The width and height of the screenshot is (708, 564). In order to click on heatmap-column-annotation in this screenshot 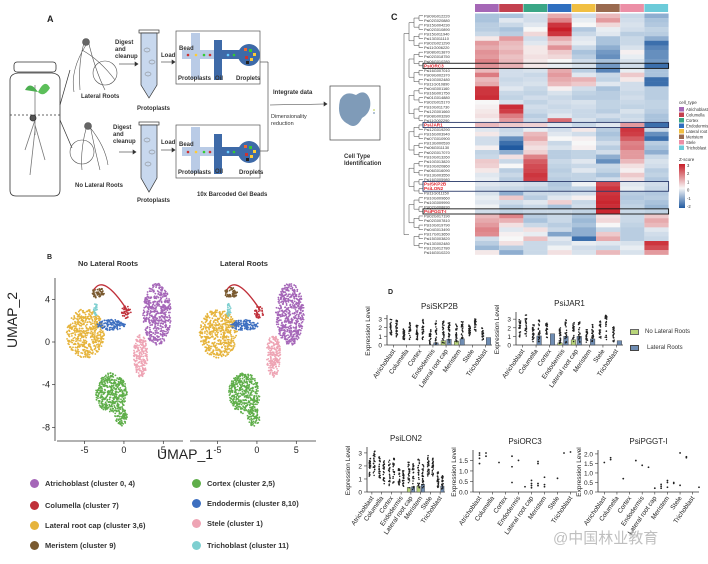, I will do `click(559, 8)`.